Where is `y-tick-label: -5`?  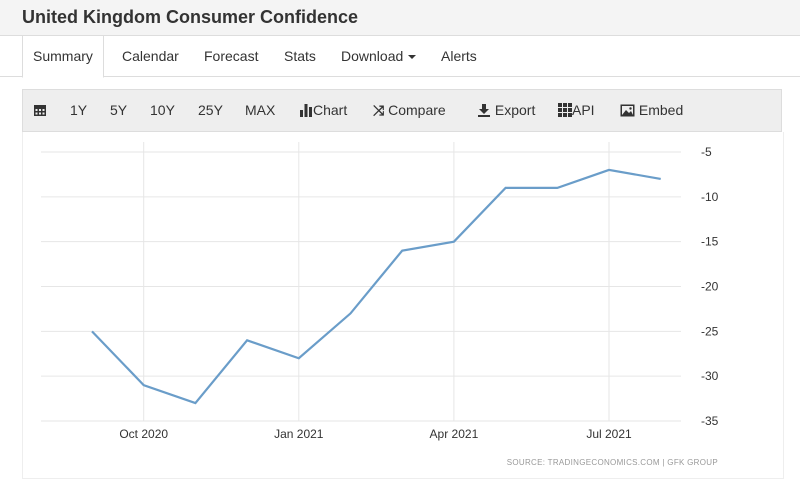 y-tick-label: -5 is located at coordinates (706, 152).